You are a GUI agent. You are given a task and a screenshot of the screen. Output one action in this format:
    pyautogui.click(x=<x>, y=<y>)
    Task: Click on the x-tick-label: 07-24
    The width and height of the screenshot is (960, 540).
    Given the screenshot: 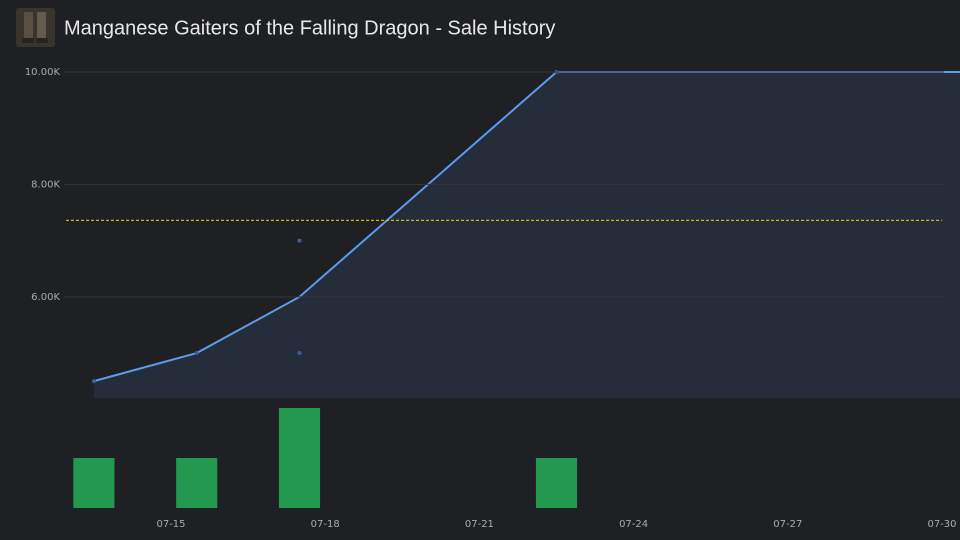 What is the action you would take?
    pyautogui.click(x=633, y=524)
    